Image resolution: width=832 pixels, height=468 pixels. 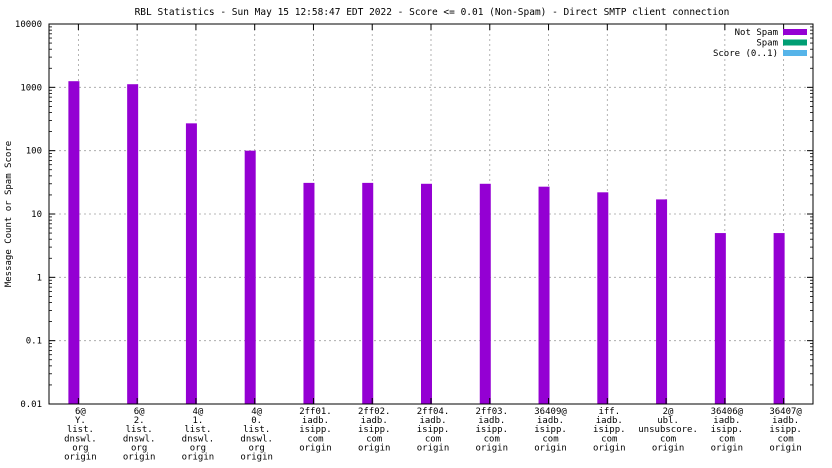 I want to click on legend-label: Spam, so click(x=767, y=44).